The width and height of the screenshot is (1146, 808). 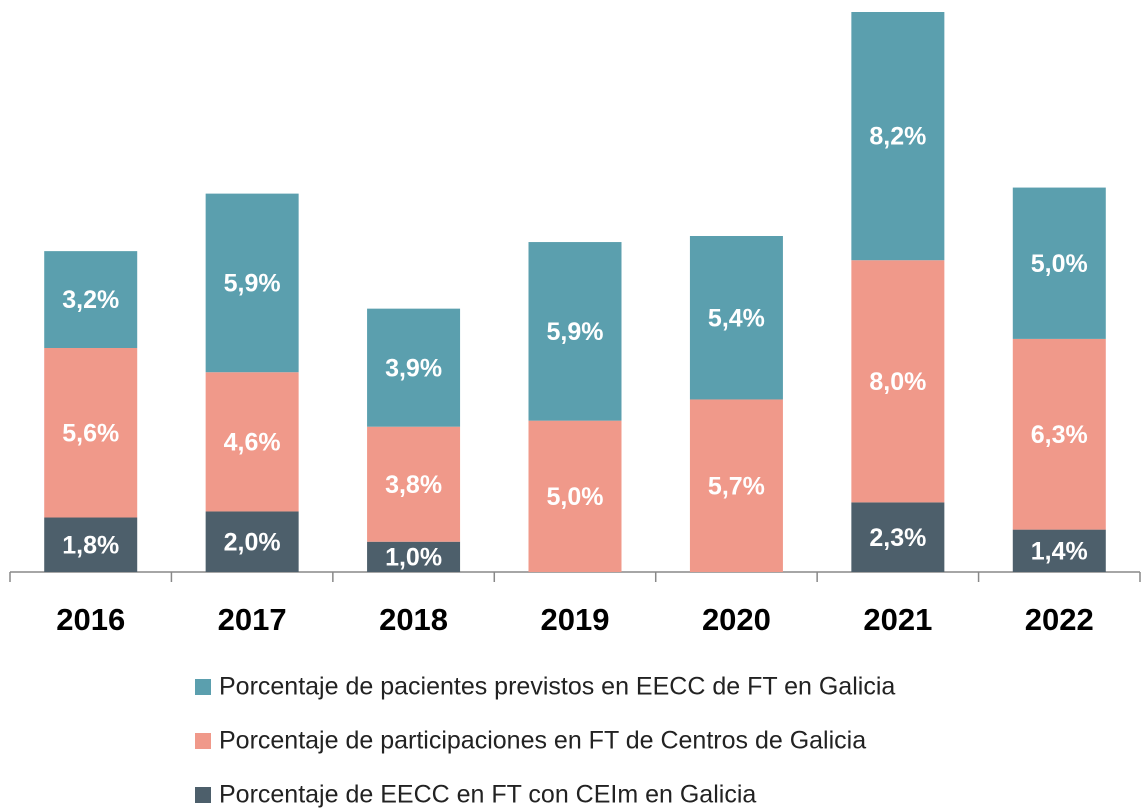 What do you see at coordinates (252, 619) in the screenshot?
I see `x-tick-label: 2017` at bounding box center [252, 619].